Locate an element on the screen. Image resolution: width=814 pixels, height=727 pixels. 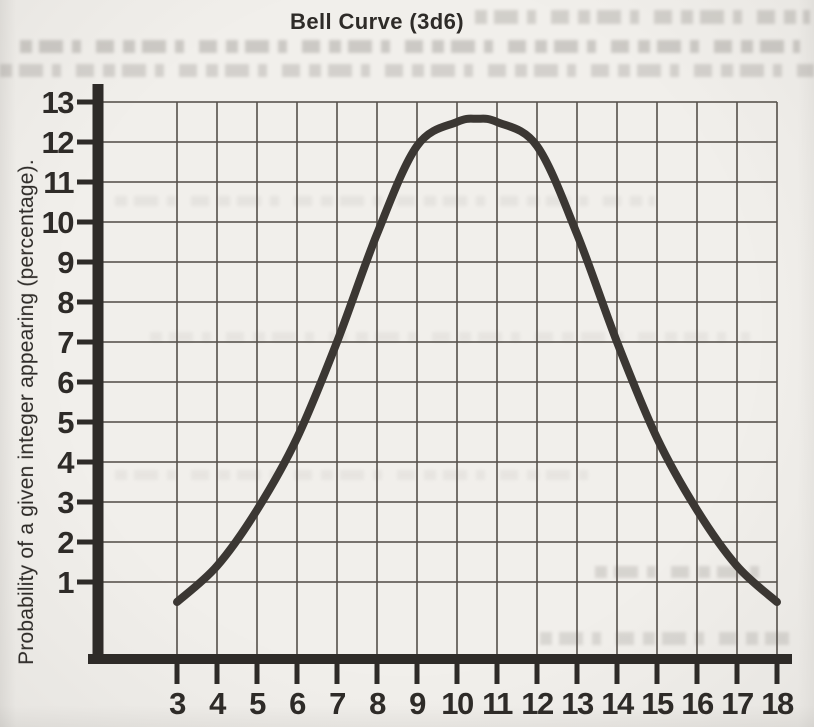
x-tick-label: 12 is located at coordinates (537, 703).